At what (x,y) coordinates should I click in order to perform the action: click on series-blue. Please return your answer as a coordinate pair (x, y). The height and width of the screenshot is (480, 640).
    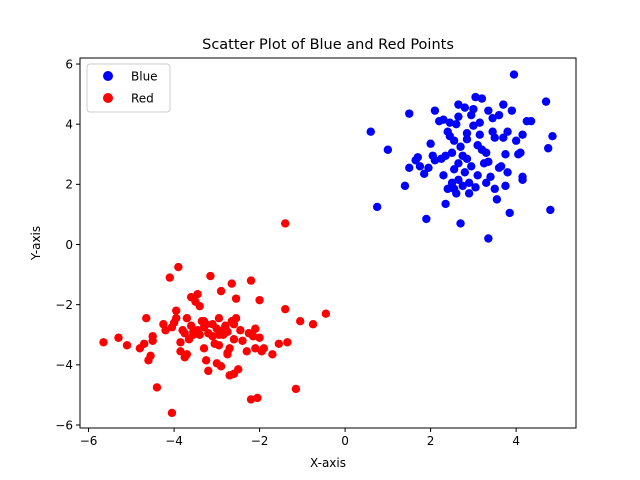
    Looking at the image, I should click on (461, 156).